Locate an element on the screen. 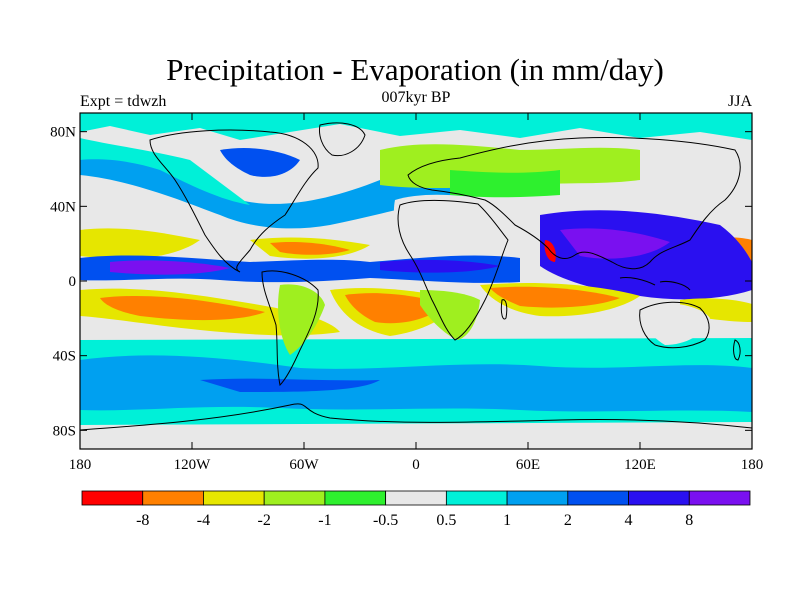 This screenshot has width=800, height=600. field-southern-ocean-deep is located at coordinates (290, 385).